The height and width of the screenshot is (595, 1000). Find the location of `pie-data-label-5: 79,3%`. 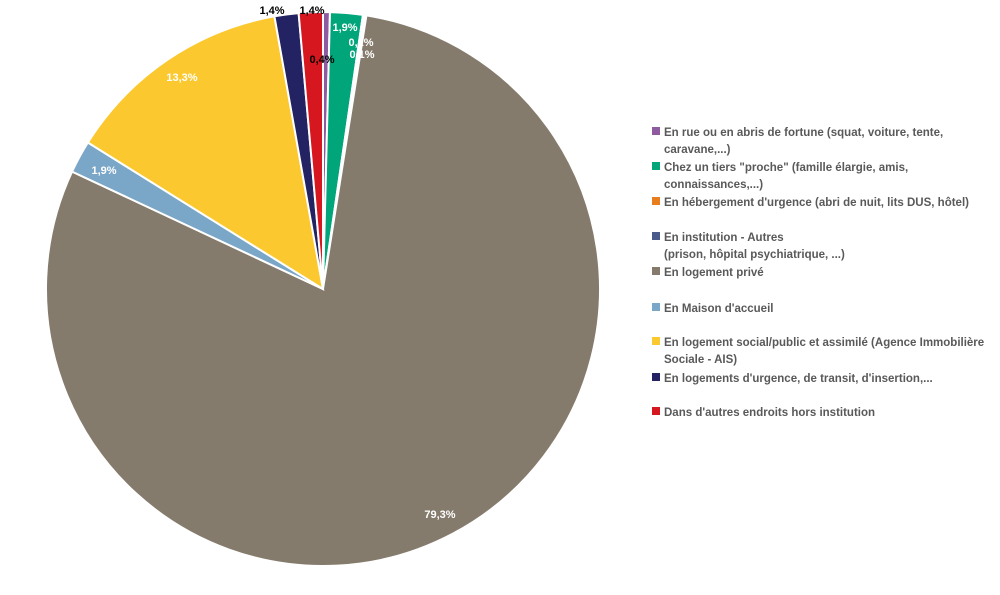

pie-data-label-5: 79,3% is located at coordinates (439, 515).